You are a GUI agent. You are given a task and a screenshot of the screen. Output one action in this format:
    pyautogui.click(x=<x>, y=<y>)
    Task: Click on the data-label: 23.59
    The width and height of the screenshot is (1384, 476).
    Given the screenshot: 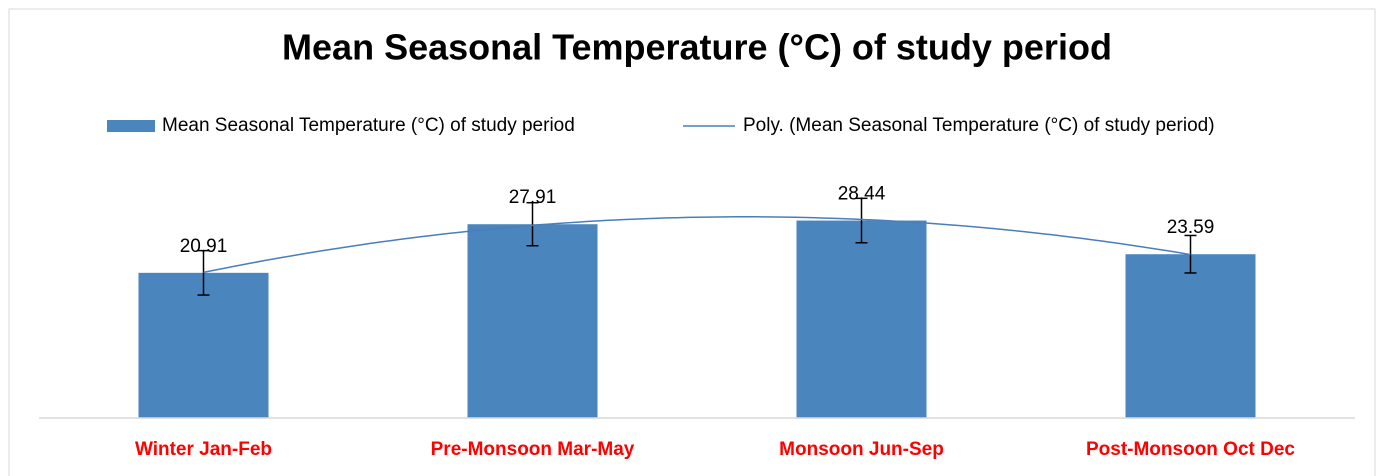 What is the action you would take?
    pyautogui.click(x=1191, y=227)
    